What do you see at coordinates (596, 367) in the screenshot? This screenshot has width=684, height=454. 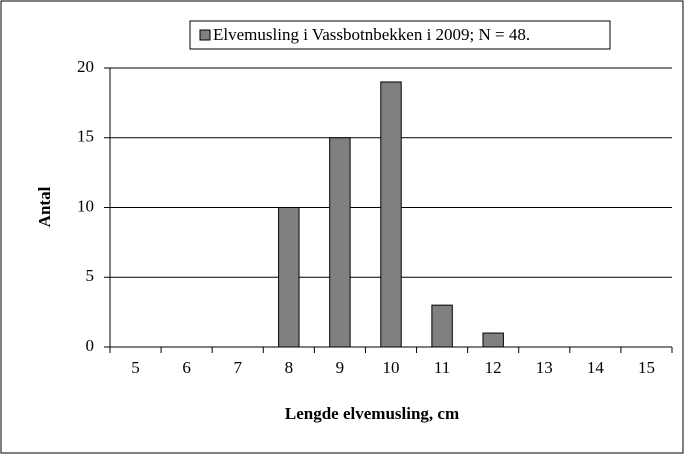 I see `x-tick-label: 14` at bounding box center [596, 367].